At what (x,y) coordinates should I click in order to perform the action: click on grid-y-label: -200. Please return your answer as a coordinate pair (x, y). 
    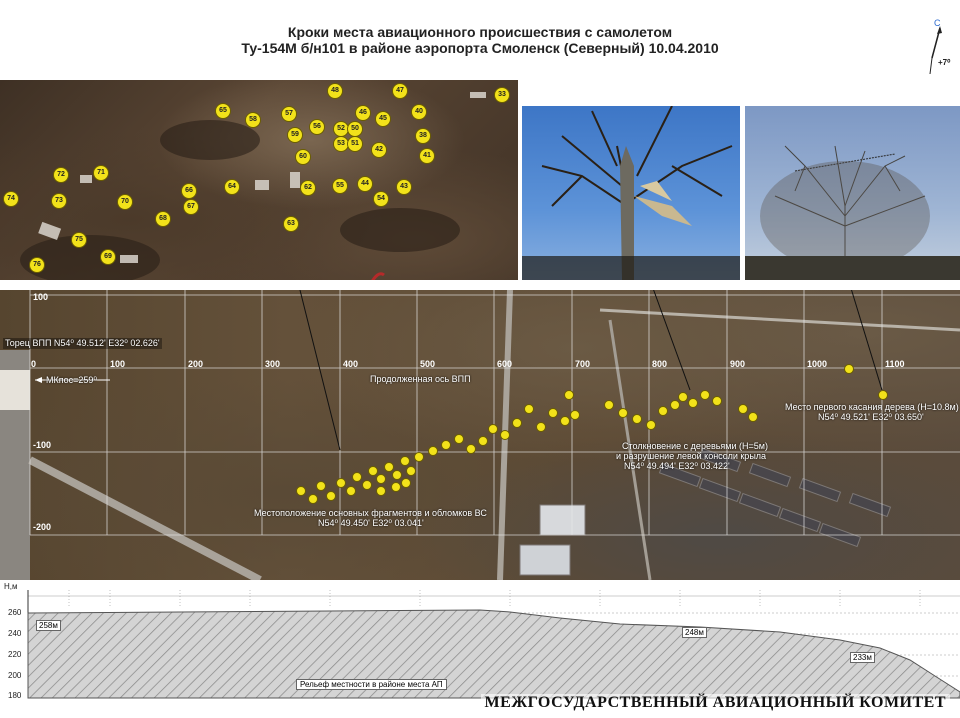
    Looking at the image, I should click on (42, 527).